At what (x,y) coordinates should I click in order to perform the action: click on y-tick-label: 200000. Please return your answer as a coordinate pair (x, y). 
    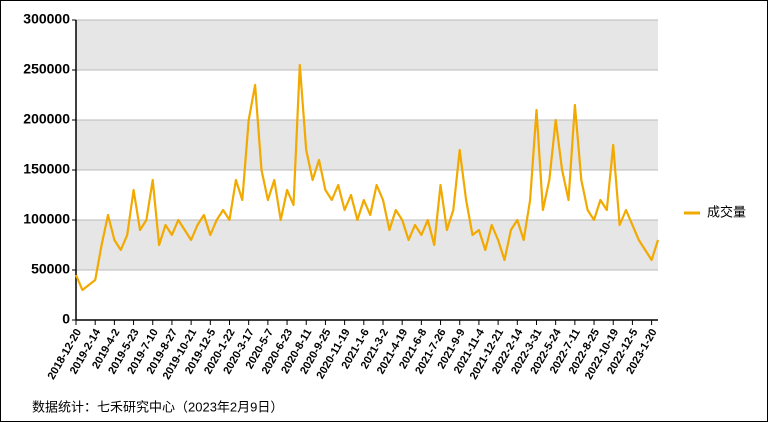
    Looking at the image, I should click on (46, 119).